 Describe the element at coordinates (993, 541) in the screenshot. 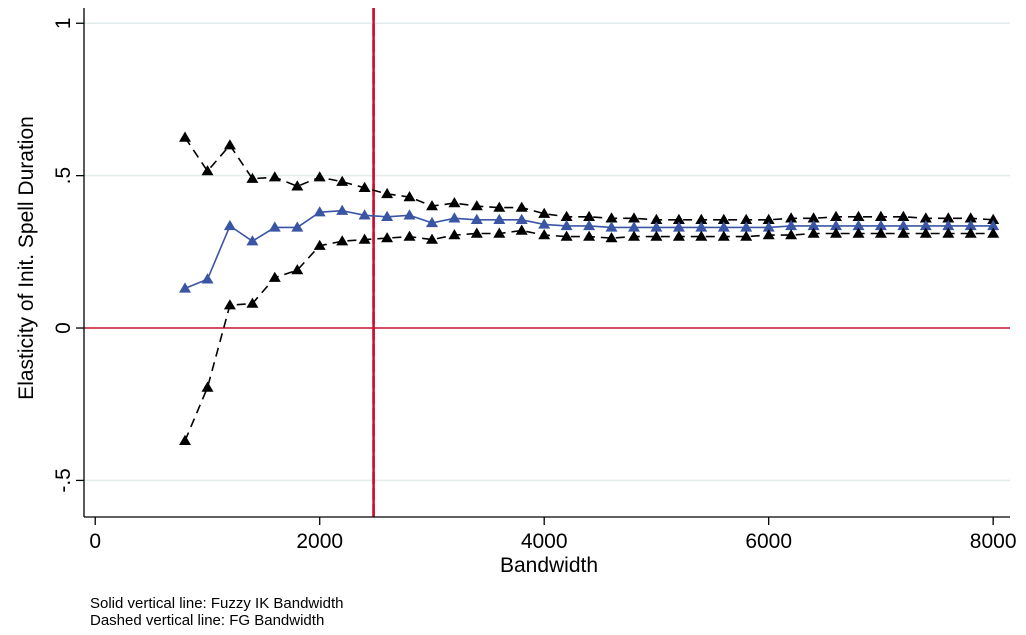

I see `x-tick-label: 8000` at that location.